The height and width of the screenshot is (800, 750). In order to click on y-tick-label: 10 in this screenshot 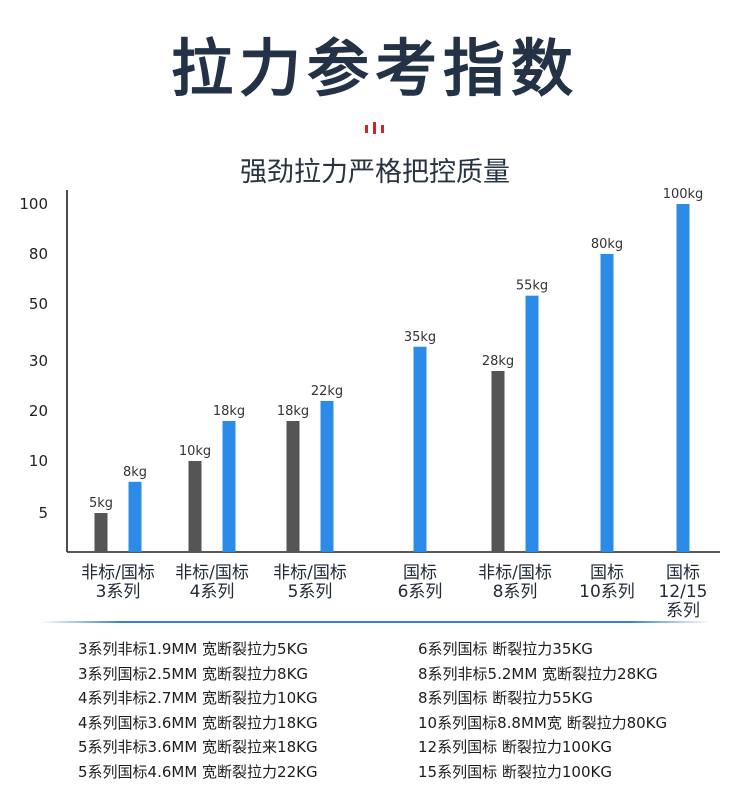, I will do `click(38, 461)`.